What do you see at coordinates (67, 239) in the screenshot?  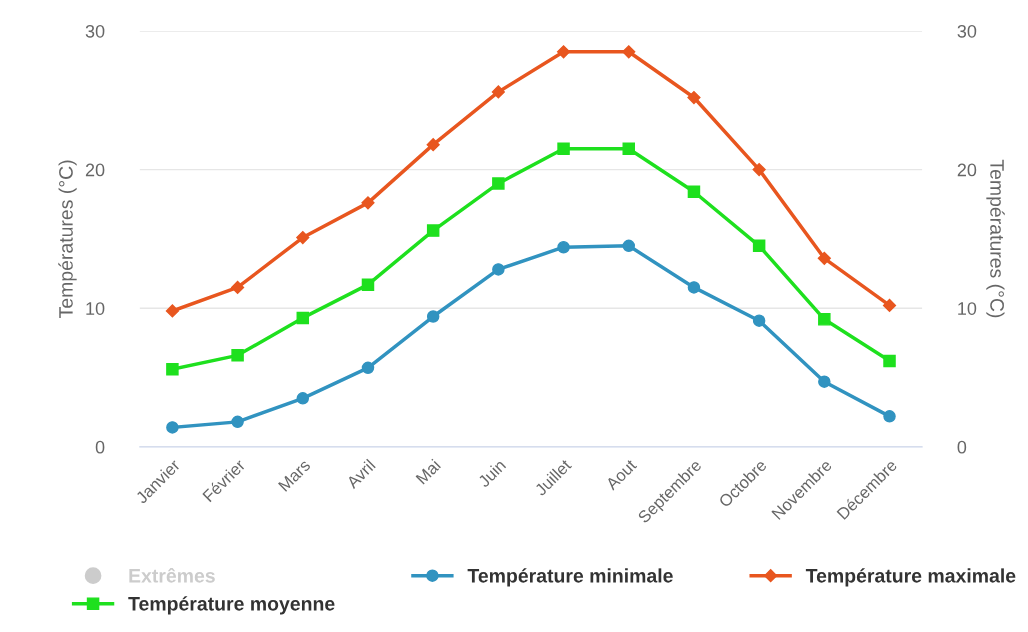 I see `y-axis-title: Températures (°C)` at bounding box center [67, 239].